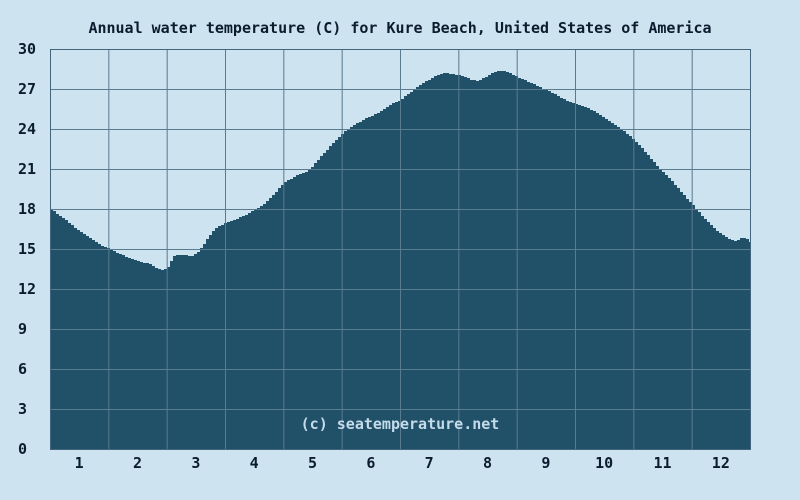 This screenshot has width=800, height=500. What do you see at coordinates (27, 129) in the screenshot?
I see `y-tick-label: 24` at bounding box center [27, 129].